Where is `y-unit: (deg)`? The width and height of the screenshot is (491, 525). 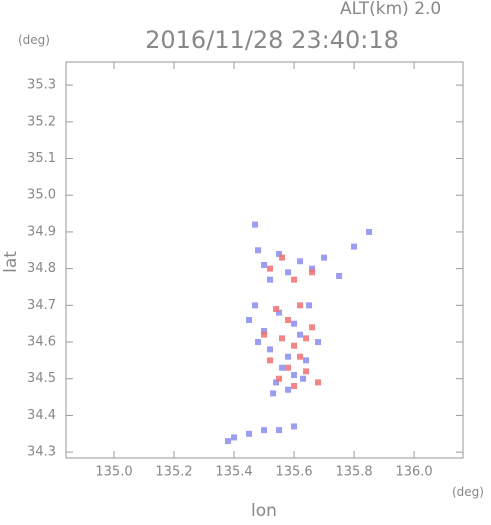 y-unit: (deg) is located at coordinates (34, 40).